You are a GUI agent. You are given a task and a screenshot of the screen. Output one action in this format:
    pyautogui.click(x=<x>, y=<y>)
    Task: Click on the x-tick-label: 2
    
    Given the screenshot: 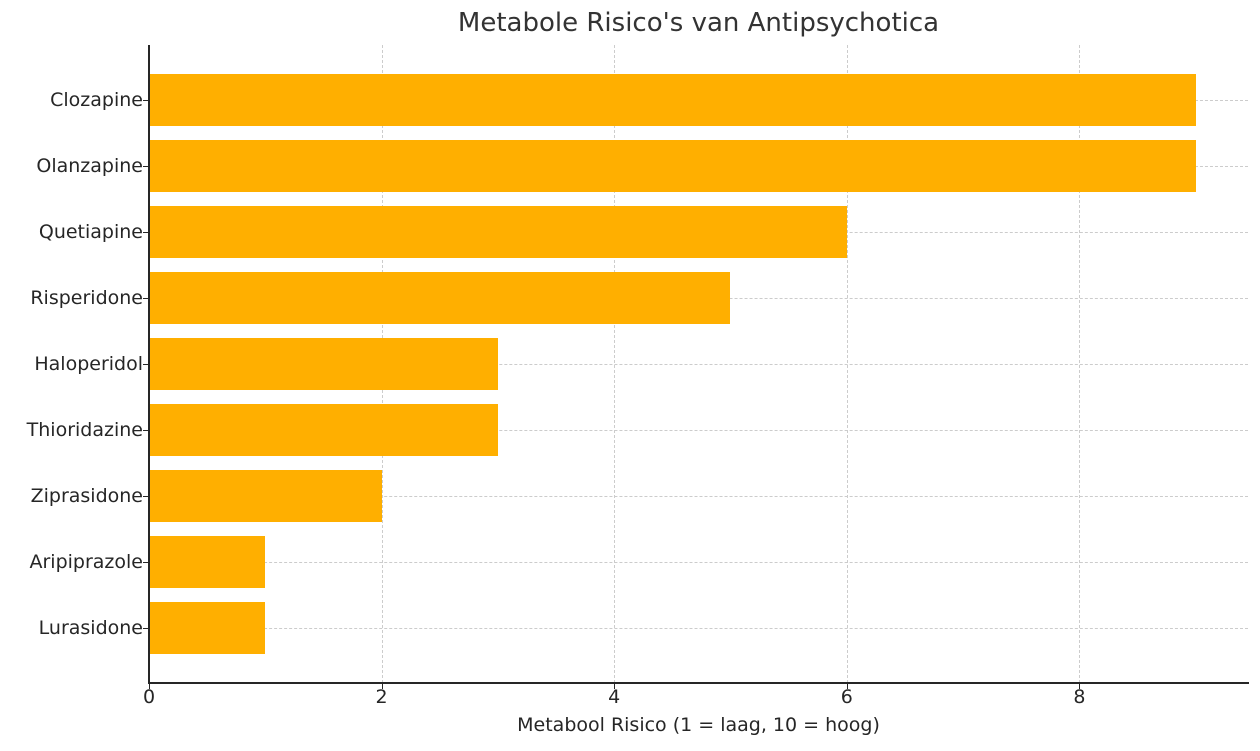 What is the action you would take?
    pyautogui.click(x=381, y=697)
    